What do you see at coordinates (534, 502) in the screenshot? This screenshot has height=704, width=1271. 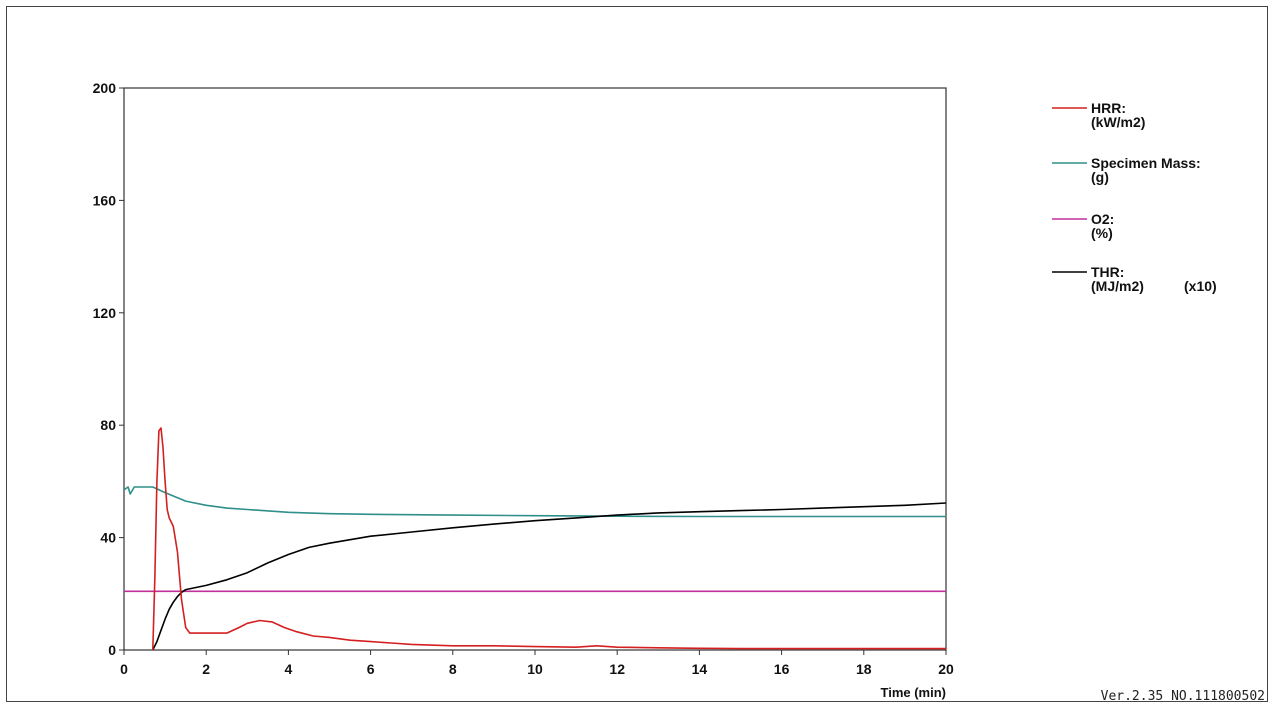 I see `series-line-specimen-mass` at bounding box center [534, 502].